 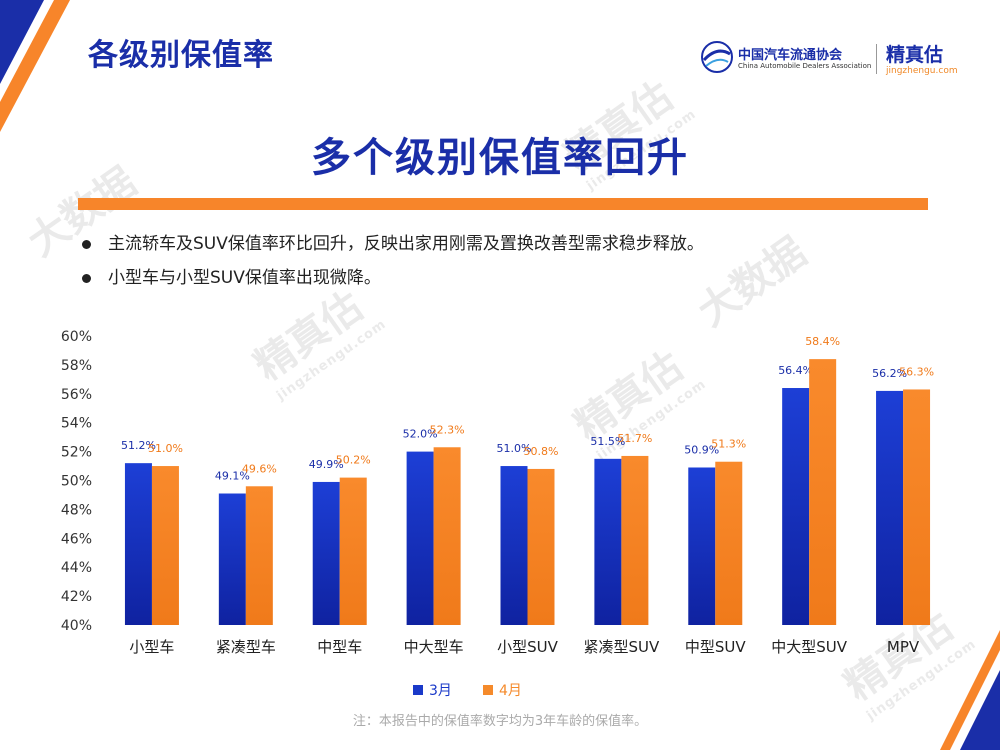 I want to click on y-tick-label: 46%, so click(x=76, y=539).